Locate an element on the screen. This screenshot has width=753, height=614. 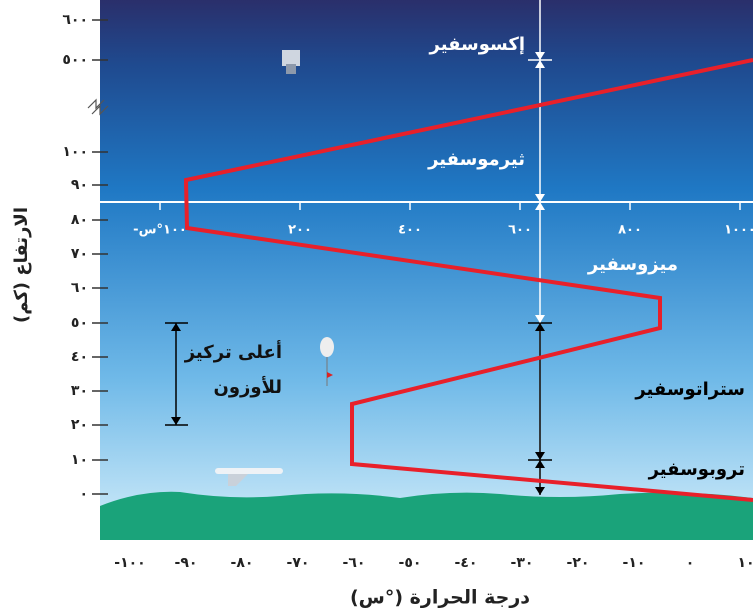
ozone-bracket is located at coordinates (176, 374).